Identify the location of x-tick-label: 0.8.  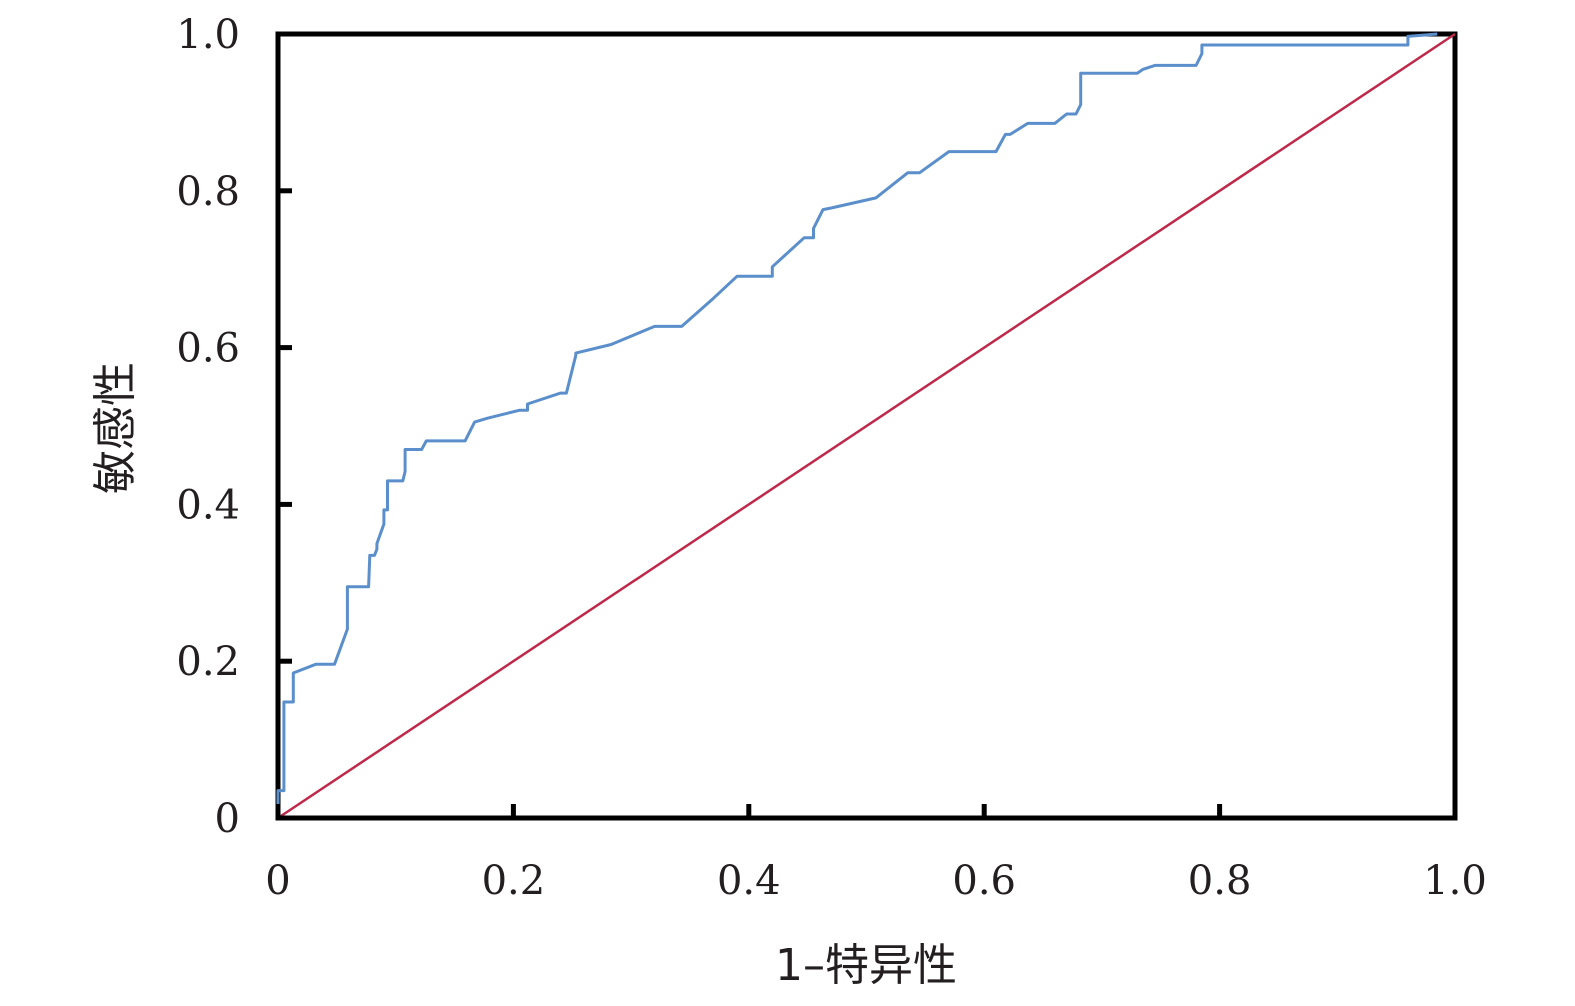
(1220, 881).